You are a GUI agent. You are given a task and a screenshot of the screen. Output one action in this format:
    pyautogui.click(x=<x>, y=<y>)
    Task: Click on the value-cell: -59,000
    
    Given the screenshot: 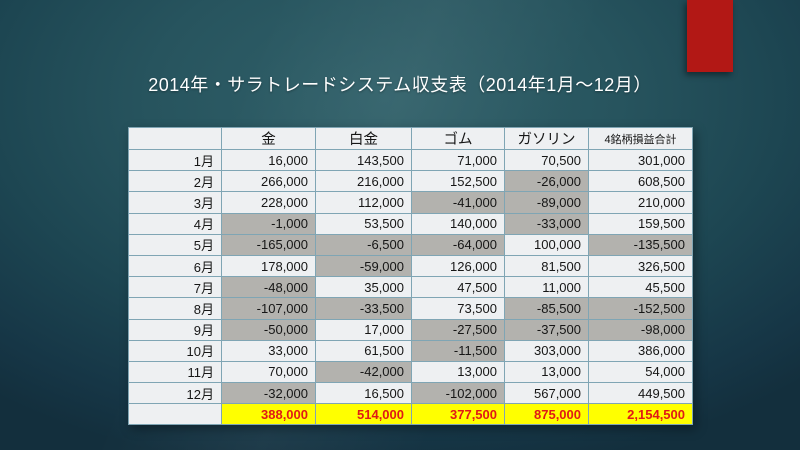 What is the action you would take?
    pyautogui.click(x=363, y=266)
    